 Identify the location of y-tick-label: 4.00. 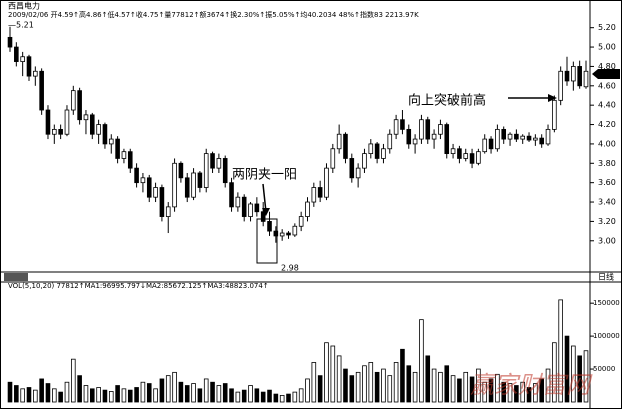
(607, 143).